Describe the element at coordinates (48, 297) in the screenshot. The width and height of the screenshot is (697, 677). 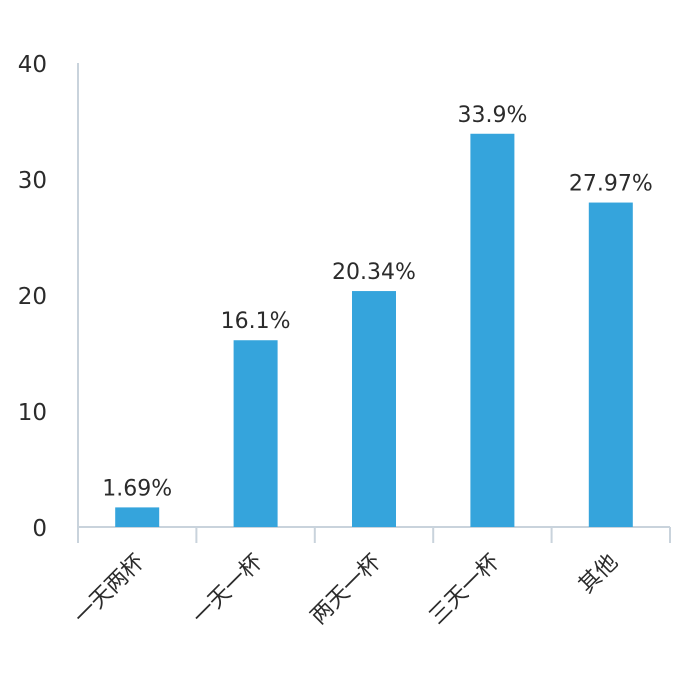
I see `y-axis: 0 10 20 30 40` at that location.